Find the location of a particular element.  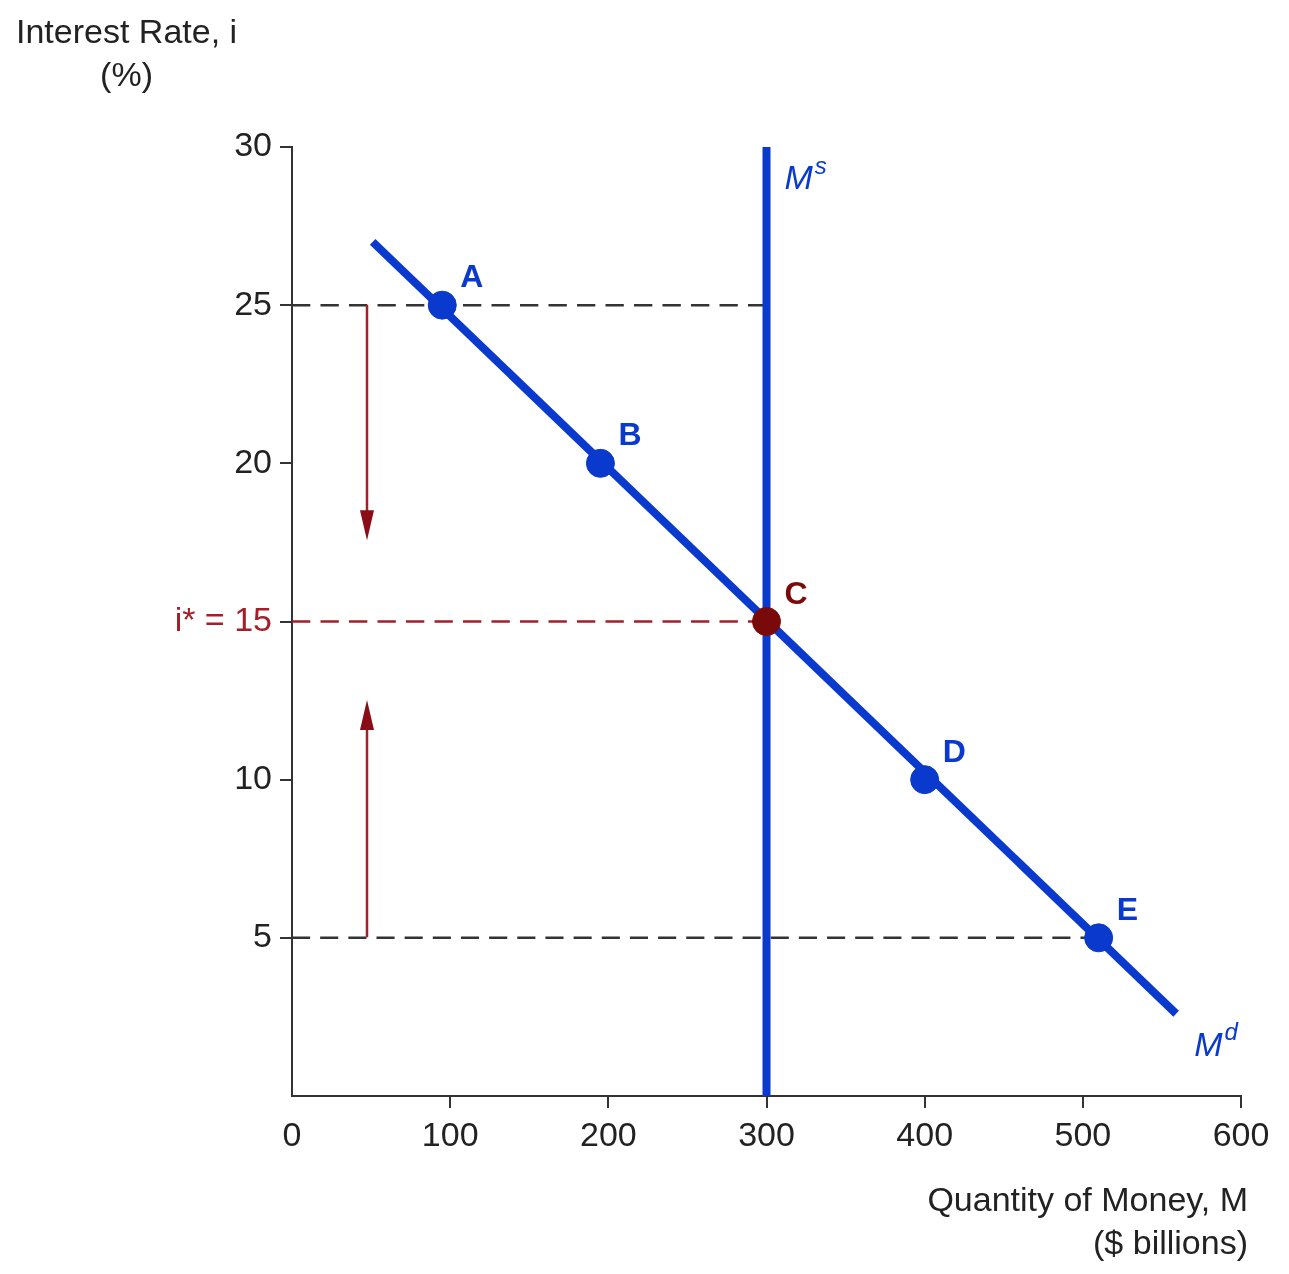

x-tick-label: 200 is located at coordinates (608, 1133).